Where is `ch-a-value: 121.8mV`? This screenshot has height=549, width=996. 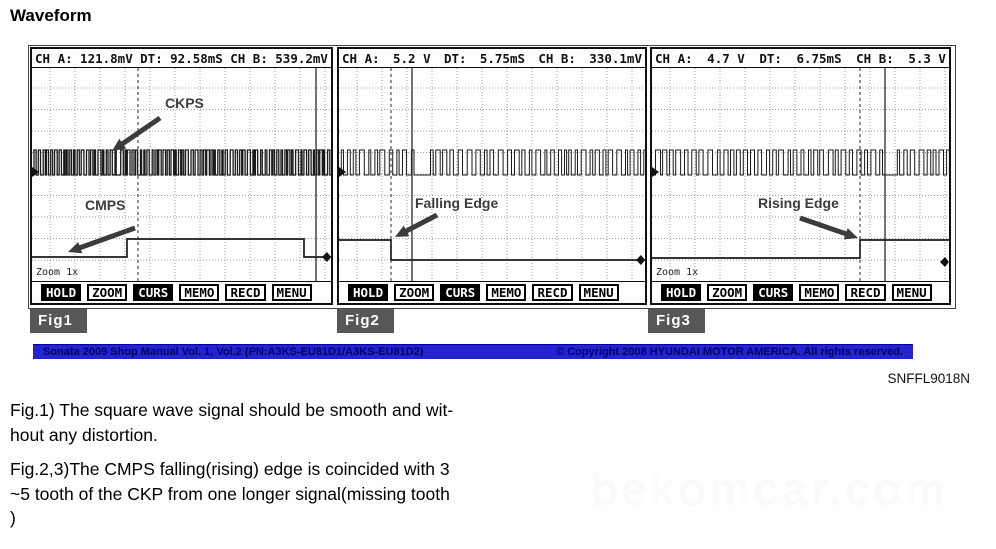
ch-a-value: 121.8mV is located at coordinates (106, 58).